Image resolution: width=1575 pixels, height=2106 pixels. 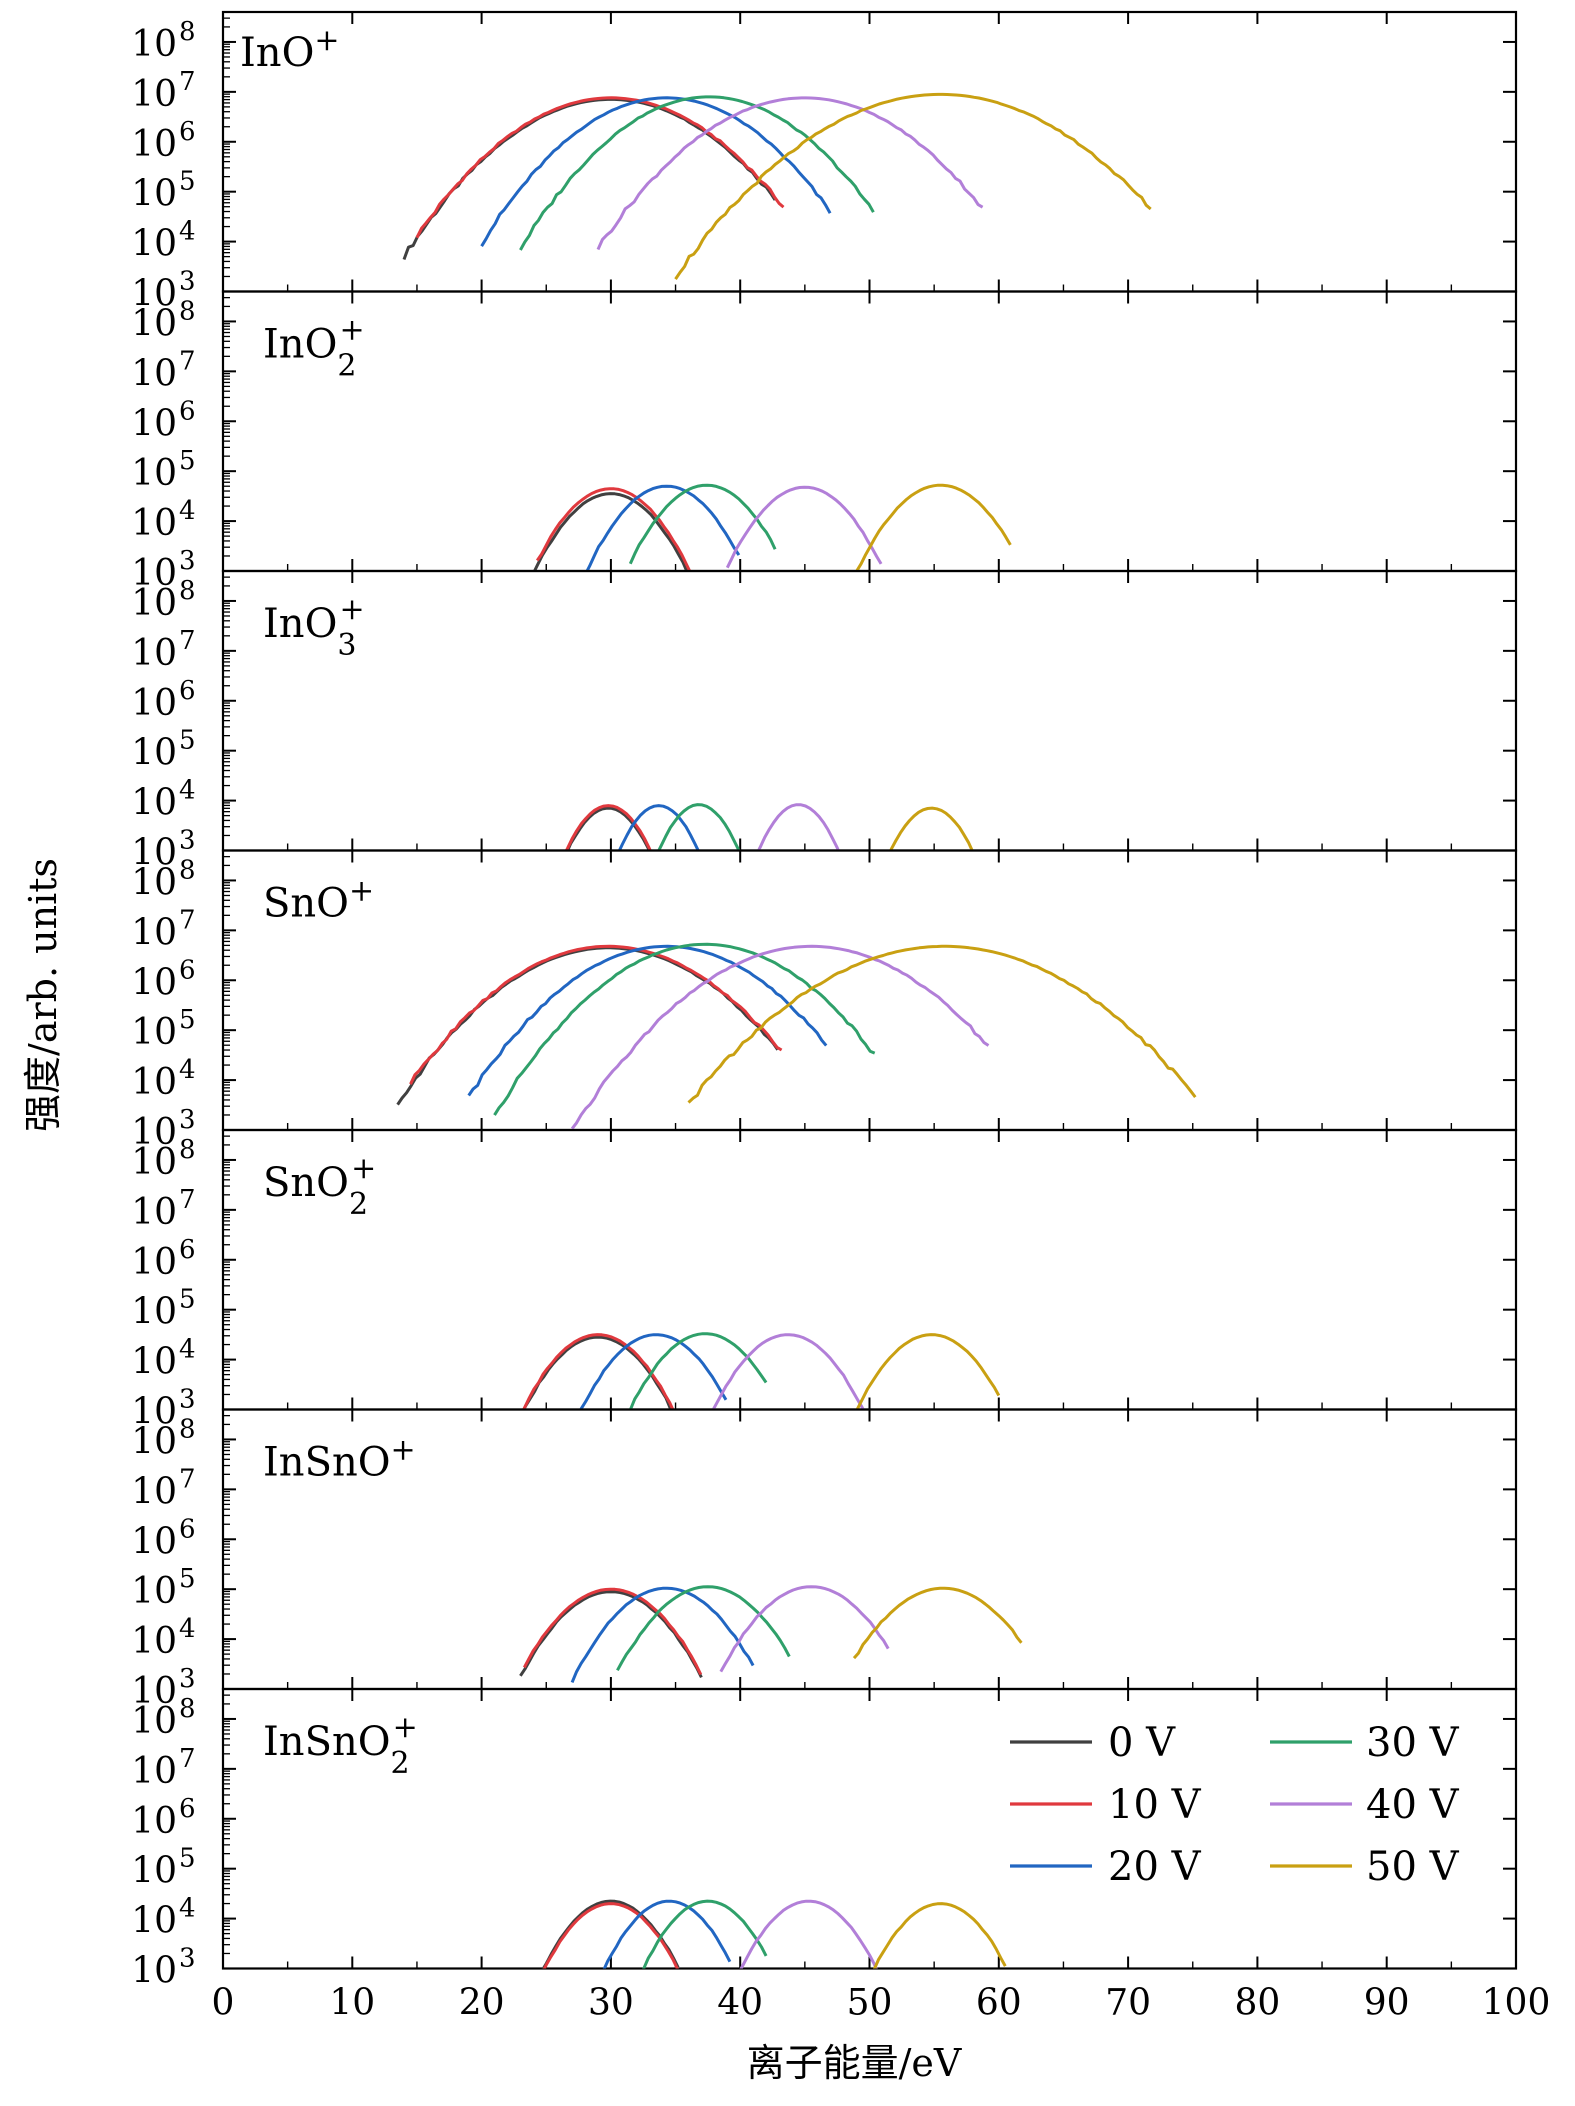 What do you see at coordinates (346, 645) in the screenshot?
I see `panel-label-sub: 3` at bounding box center [346, 645].